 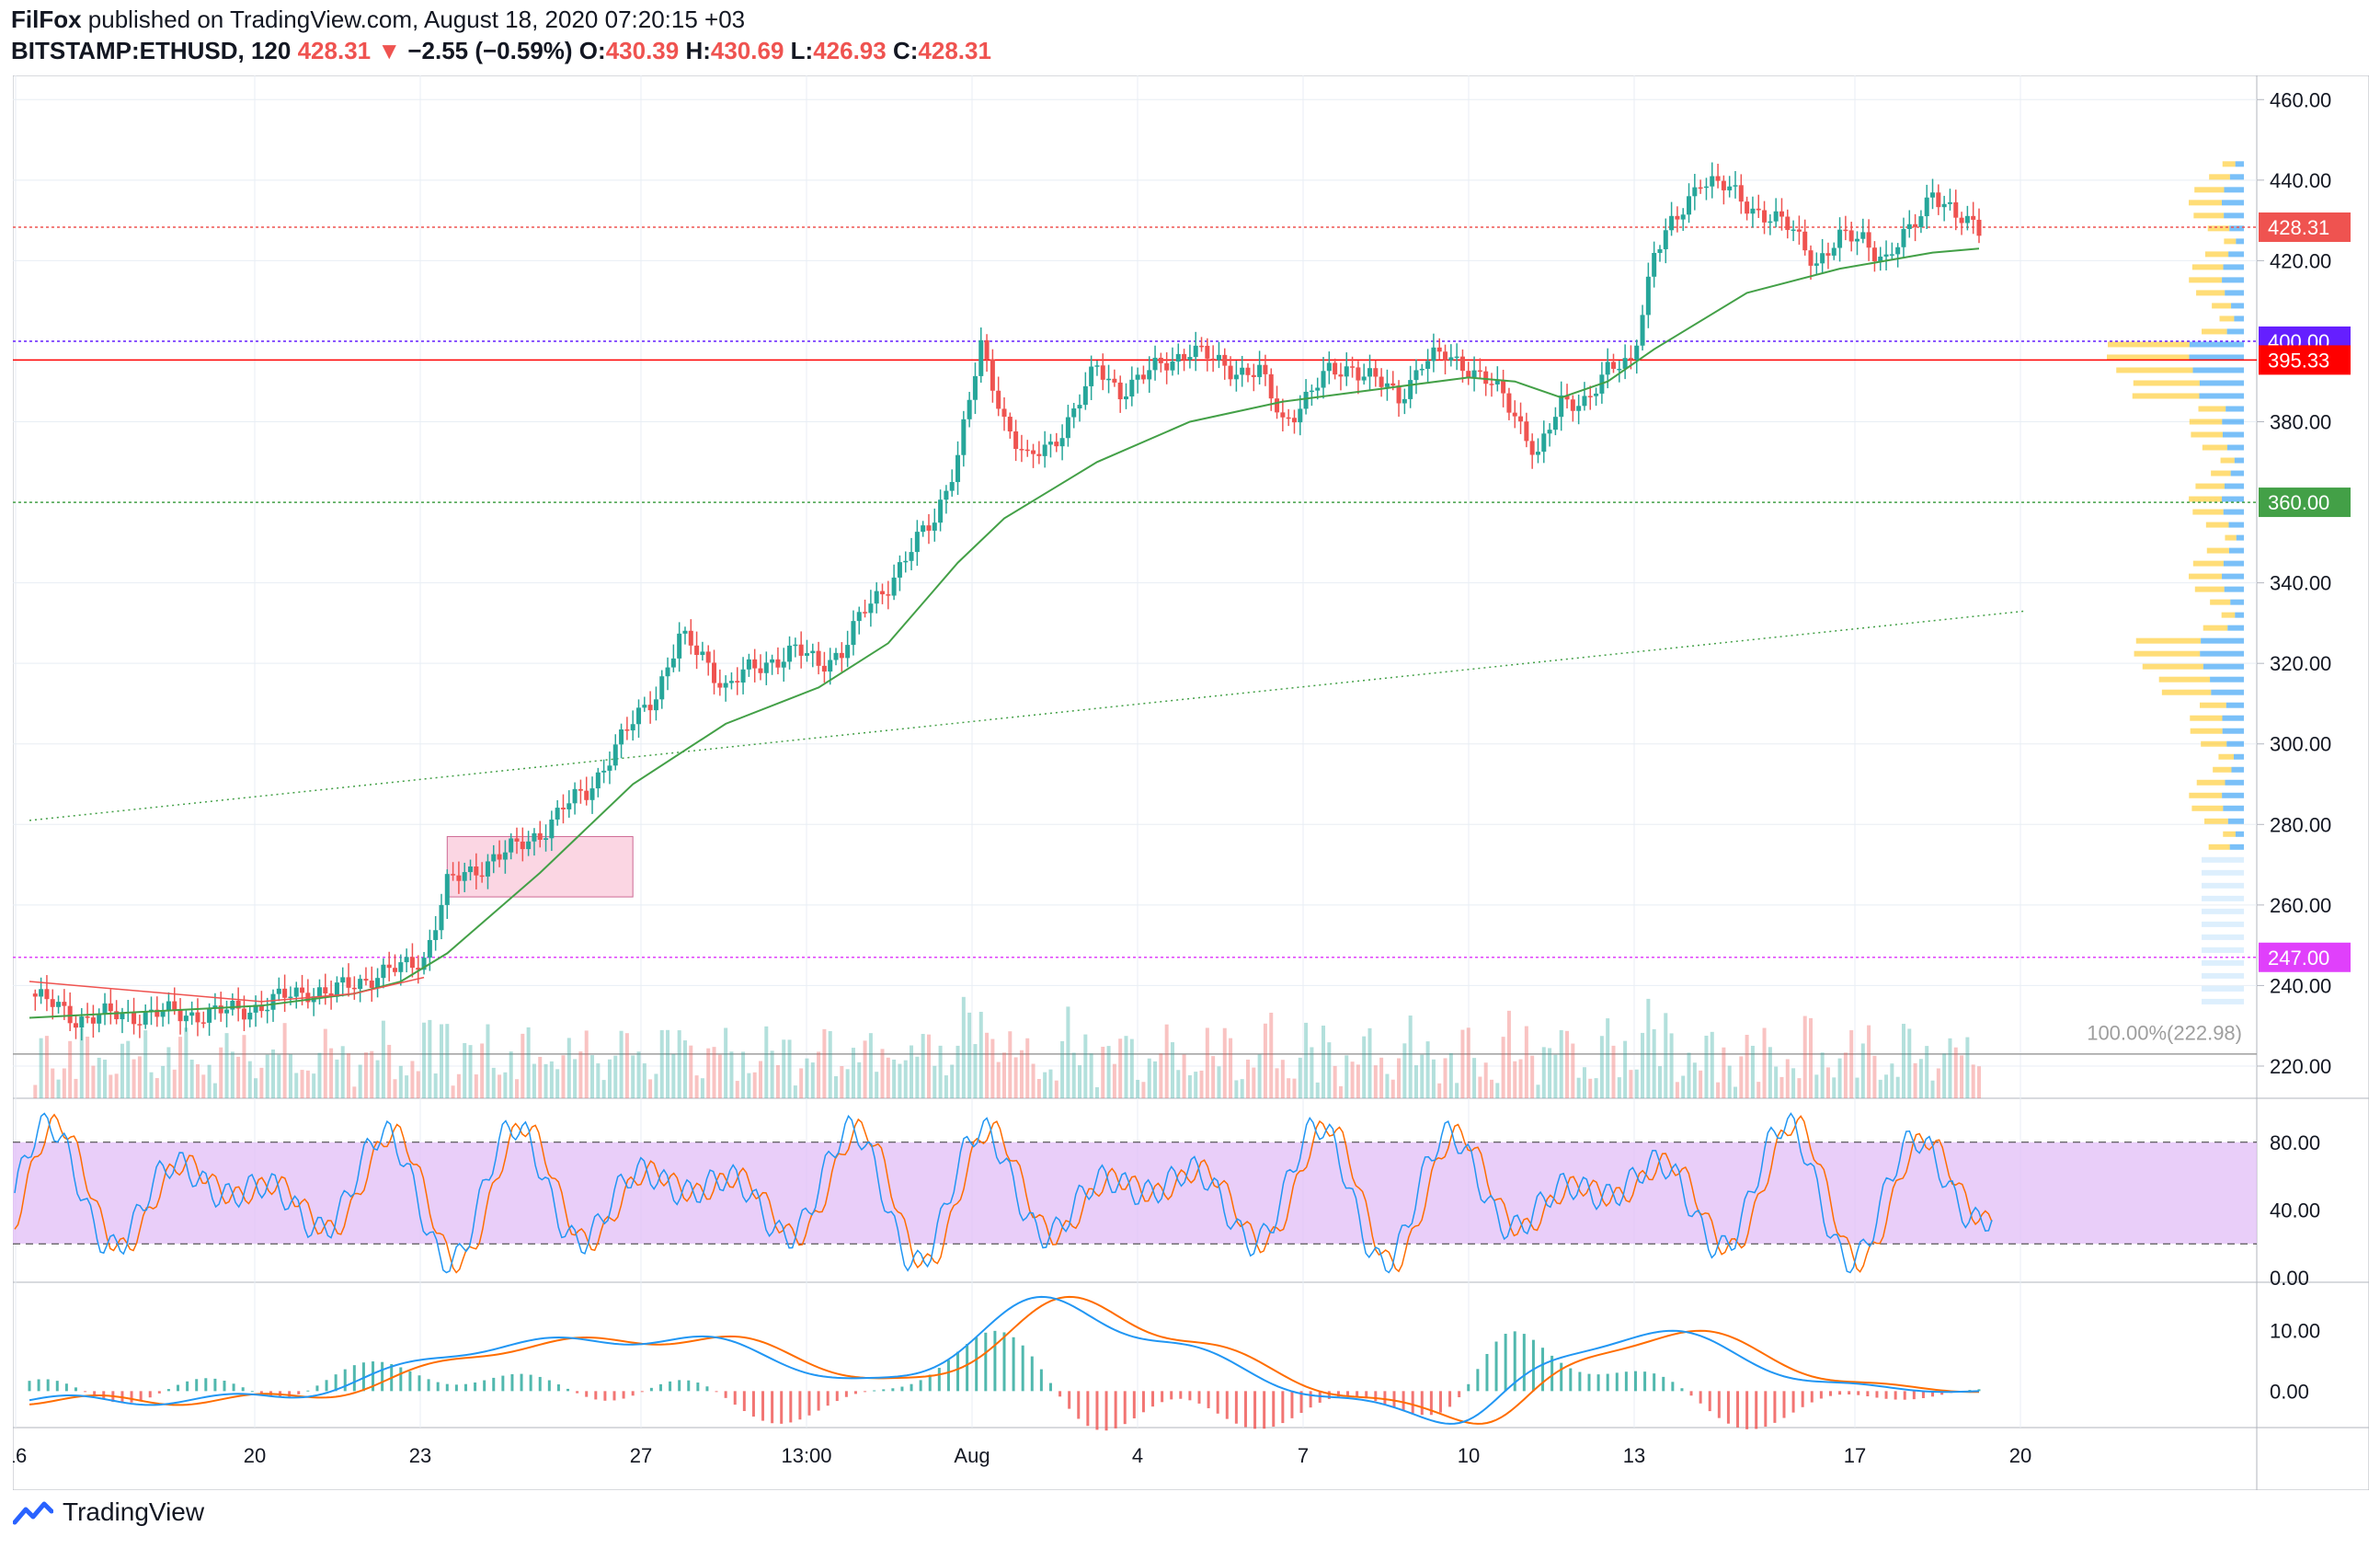 What do you see at coordinates (2289, 1278) in the screenshot?
I see `stoch-tick-label: 0.00` at bounding box center [2289, 1278].